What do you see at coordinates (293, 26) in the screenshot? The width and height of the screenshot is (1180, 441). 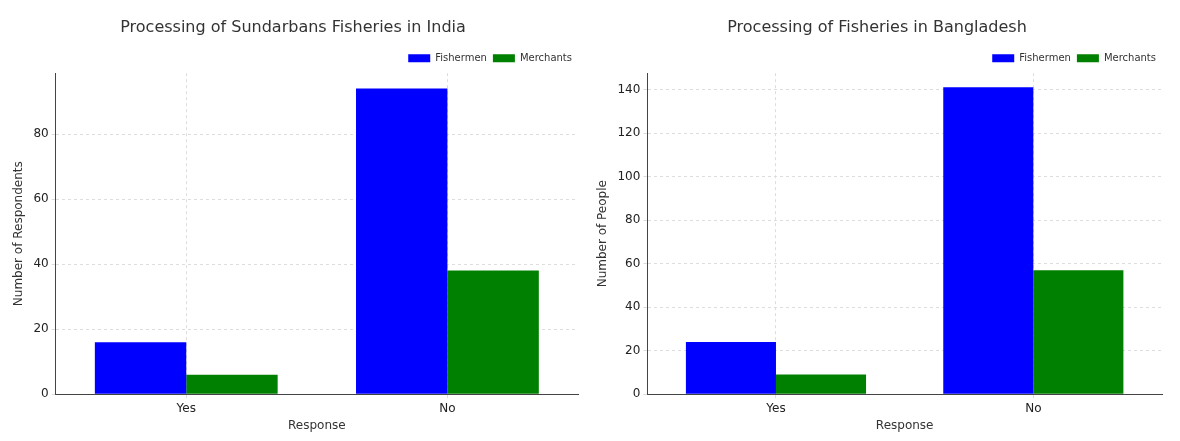 I see `chart-title: Processing of Sundarbans Fisheries in India` at bounding box center [293, 26].